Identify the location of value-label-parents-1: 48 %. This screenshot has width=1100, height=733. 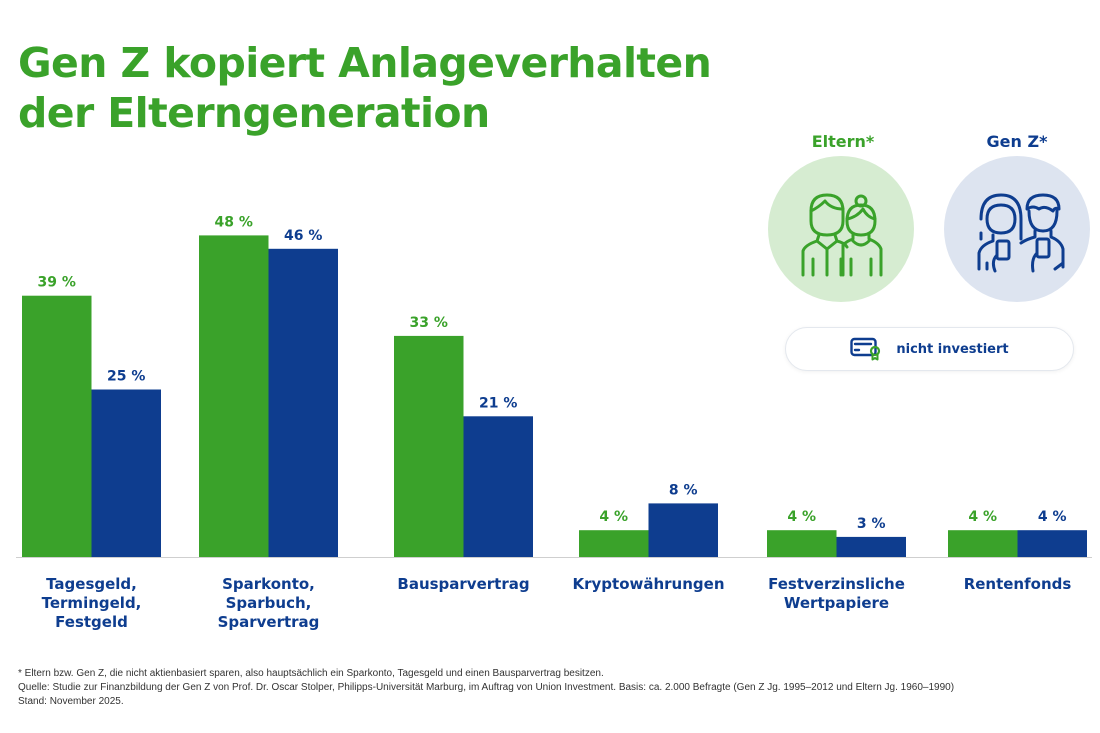
(234, 222).